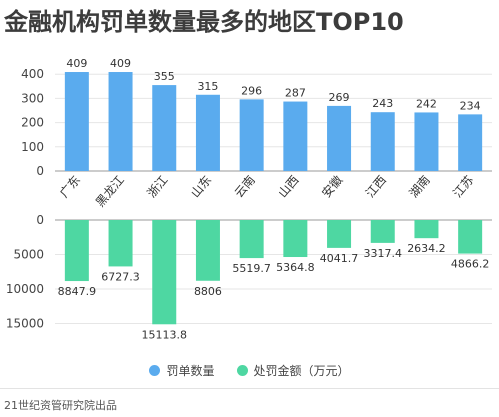 This screenshot has height=417, width=499. Describe the element at coordinates (25, 289) in the screenshot. I see `ytick-bottom-2: 10000` at that location.